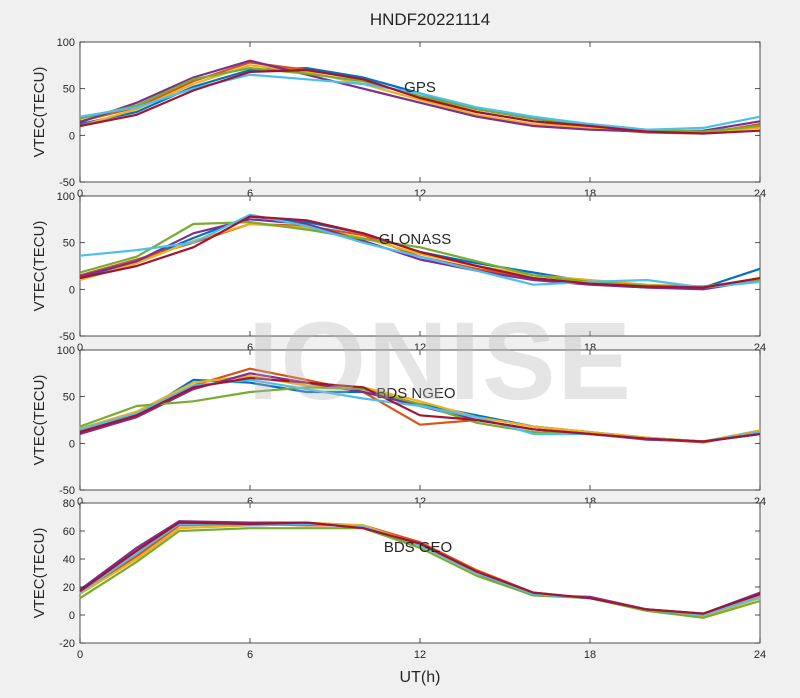  What do you see at coordinates (69, 588) in the screenshot?
I see `y-tick-label: 20` at bounding box center [69, 588].